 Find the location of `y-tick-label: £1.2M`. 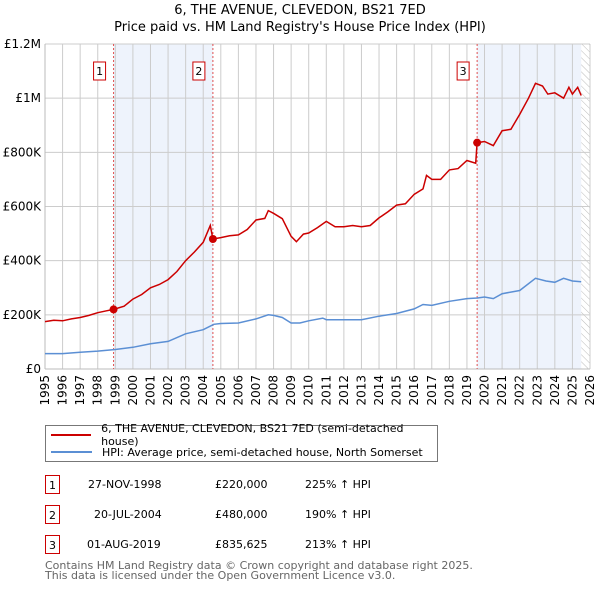

y-tick-label: £1.2M is located at coordinates (22, 44).